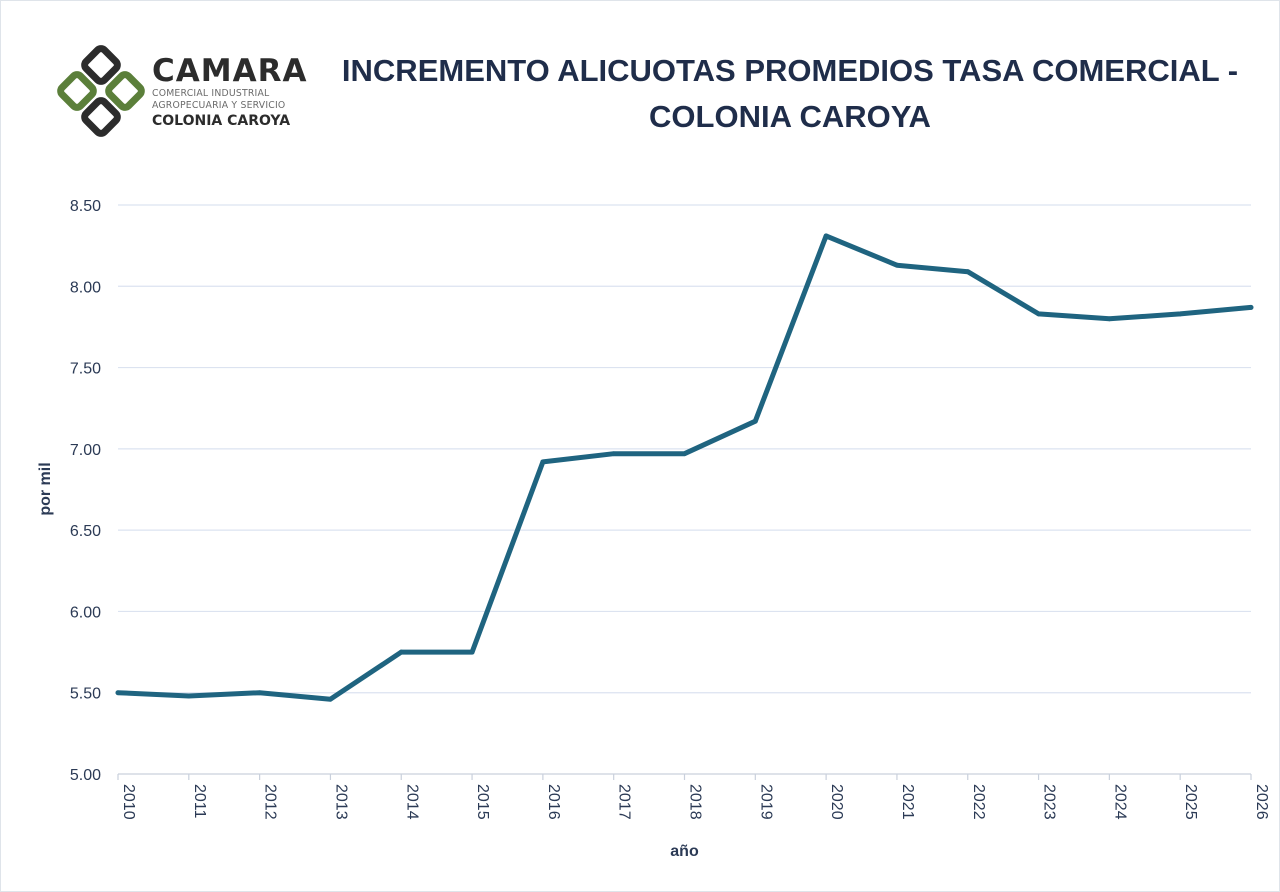 The image size is (1280, 892). I want to click on x-tick-label: 2017, so click(624, 802).